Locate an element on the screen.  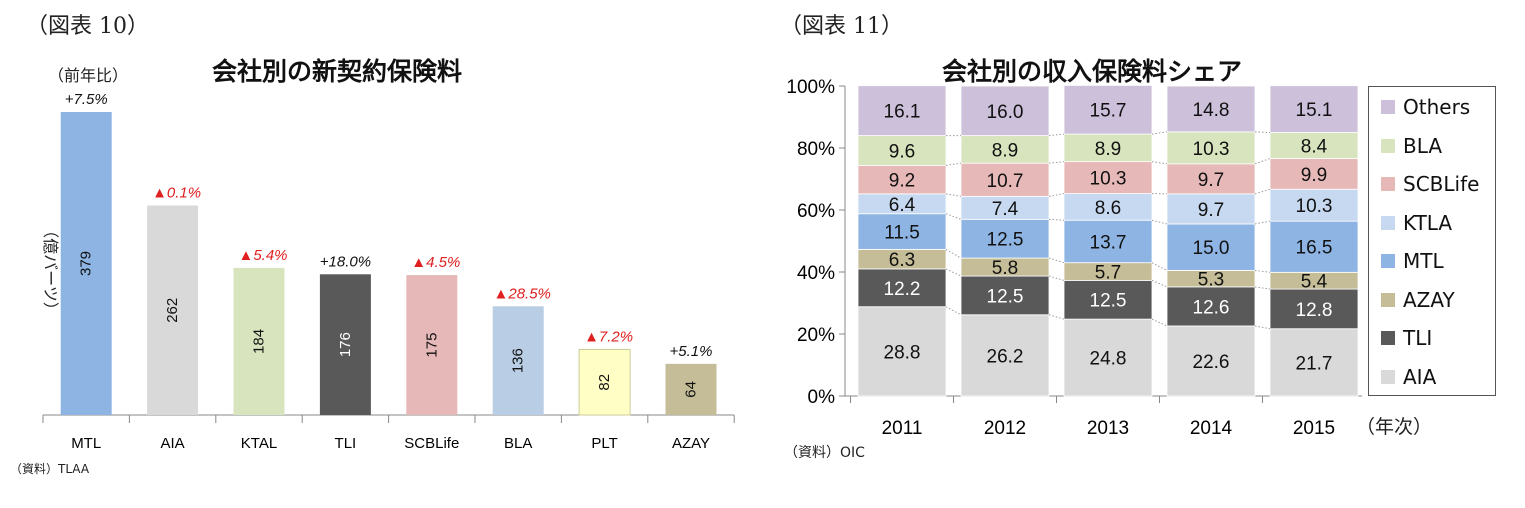
segment-value-label: 5.7 is located at coordinates (1108, 273).